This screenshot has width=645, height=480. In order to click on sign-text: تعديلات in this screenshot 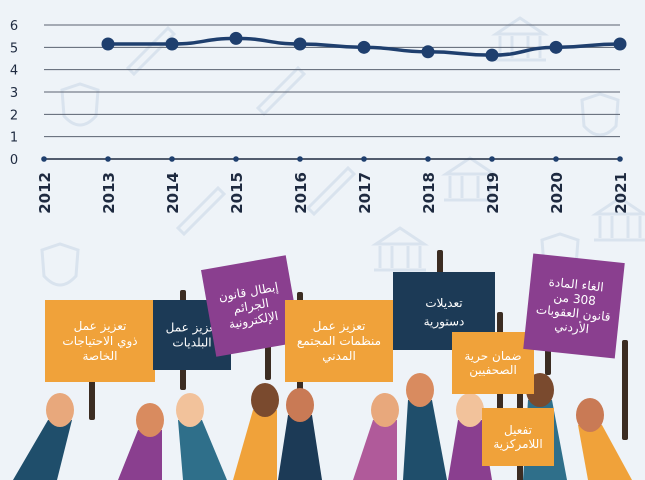, I will do `click(443, 303)`.